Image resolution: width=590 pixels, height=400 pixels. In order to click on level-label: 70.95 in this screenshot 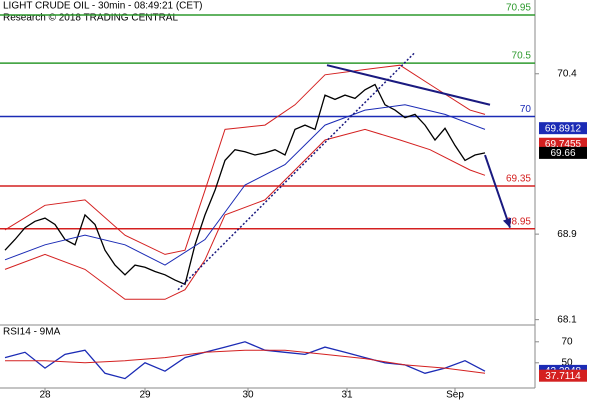, I will do `click(518, 8)`.